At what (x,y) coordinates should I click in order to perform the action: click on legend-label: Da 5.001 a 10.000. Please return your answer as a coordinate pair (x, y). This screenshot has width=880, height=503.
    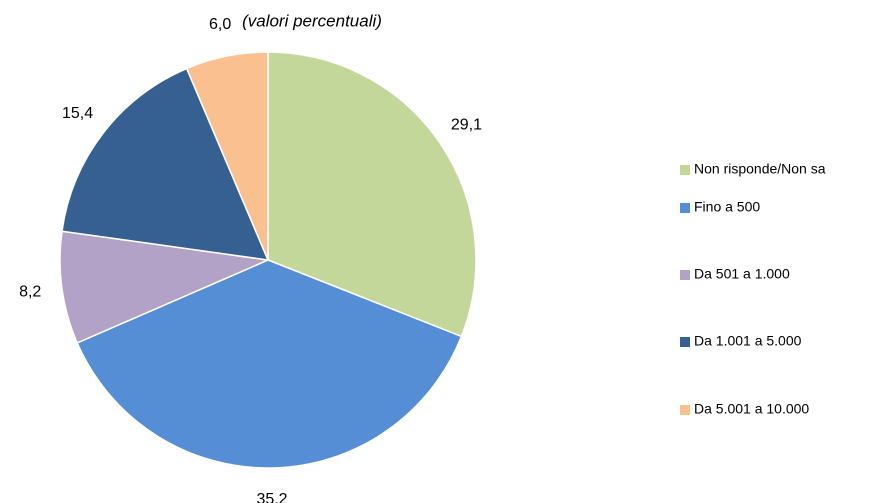
    Looking at the image, I should click on (751, 409).